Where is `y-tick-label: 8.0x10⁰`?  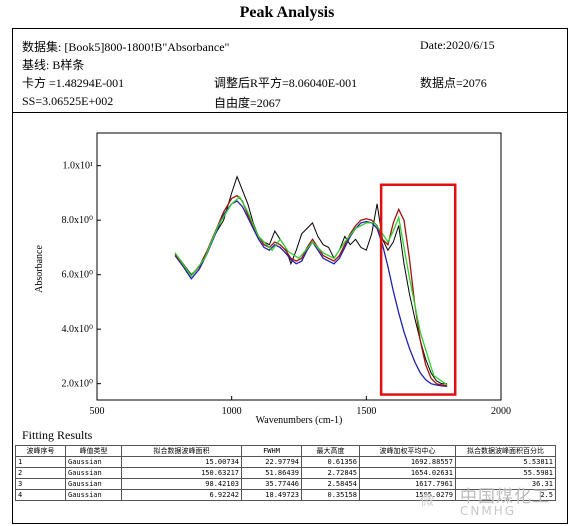 y-tick-label: 8.0x10⁰ is located at coordinates (77, 220).